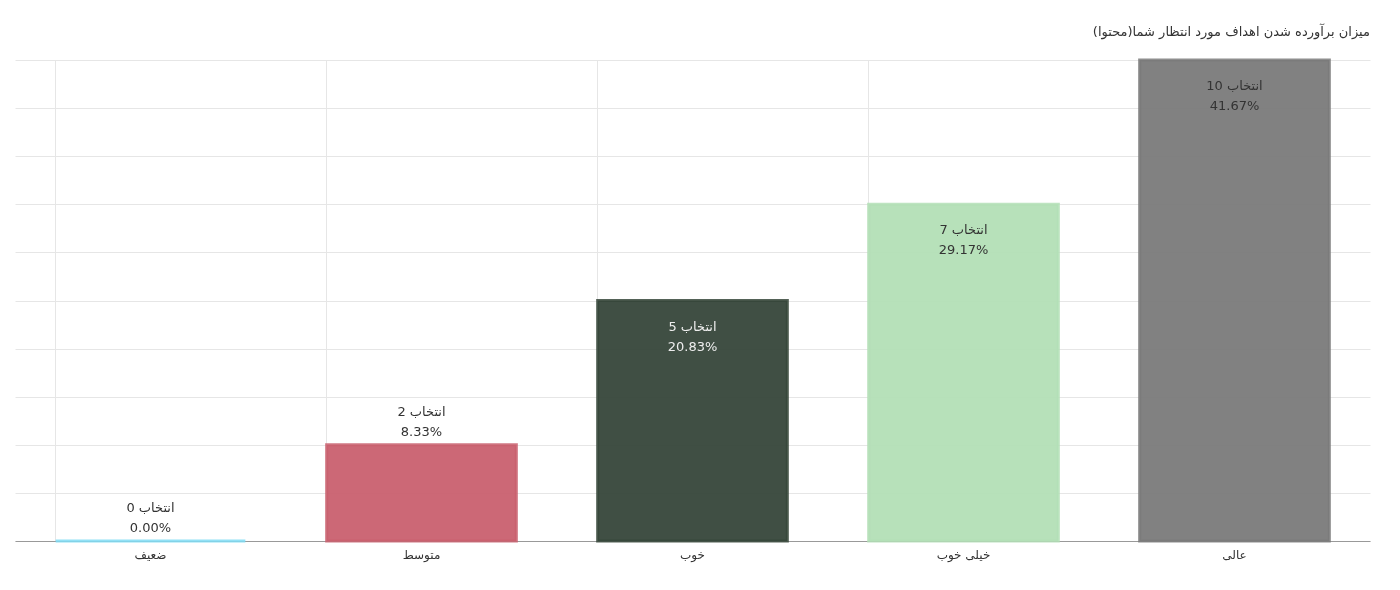  Describe the element at coordinates (963, 555) in the screenshot. I see `x-tick-label: خیلی خوب` at that location.